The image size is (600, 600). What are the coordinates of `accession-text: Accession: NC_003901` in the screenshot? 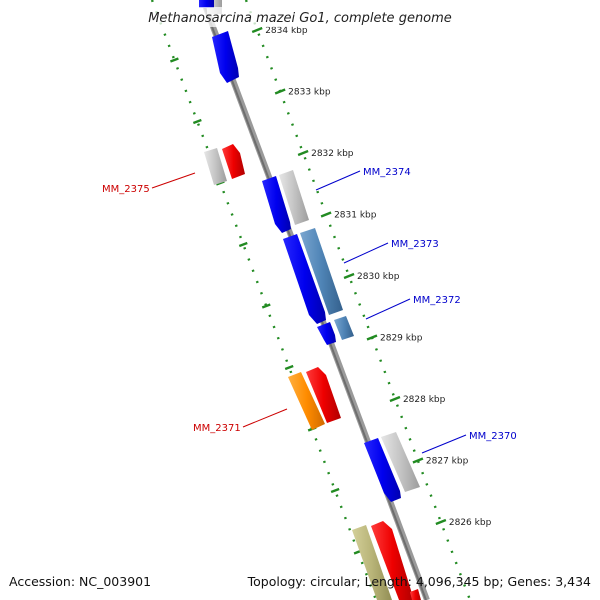 It's located at (80, 581).